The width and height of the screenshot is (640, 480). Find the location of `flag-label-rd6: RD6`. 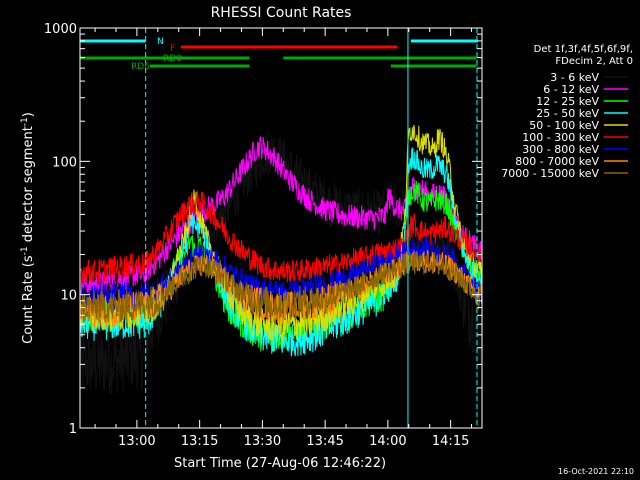

flag-label-rd6: RD6 is located at coordinates (140, 67).